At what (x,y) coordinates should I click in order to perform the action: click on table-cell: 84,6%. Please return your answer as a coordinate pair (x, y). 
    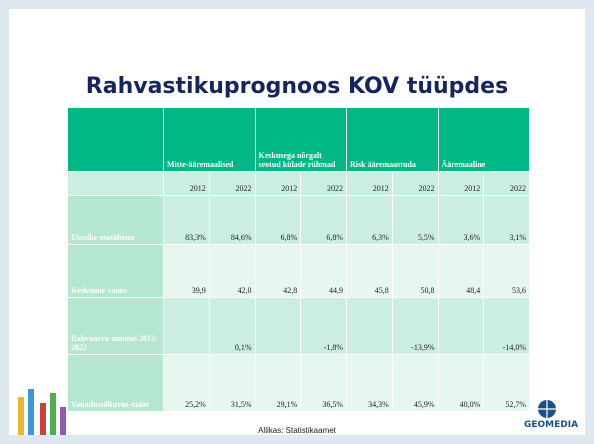
    Looking at the image, I should click on (232, 220).